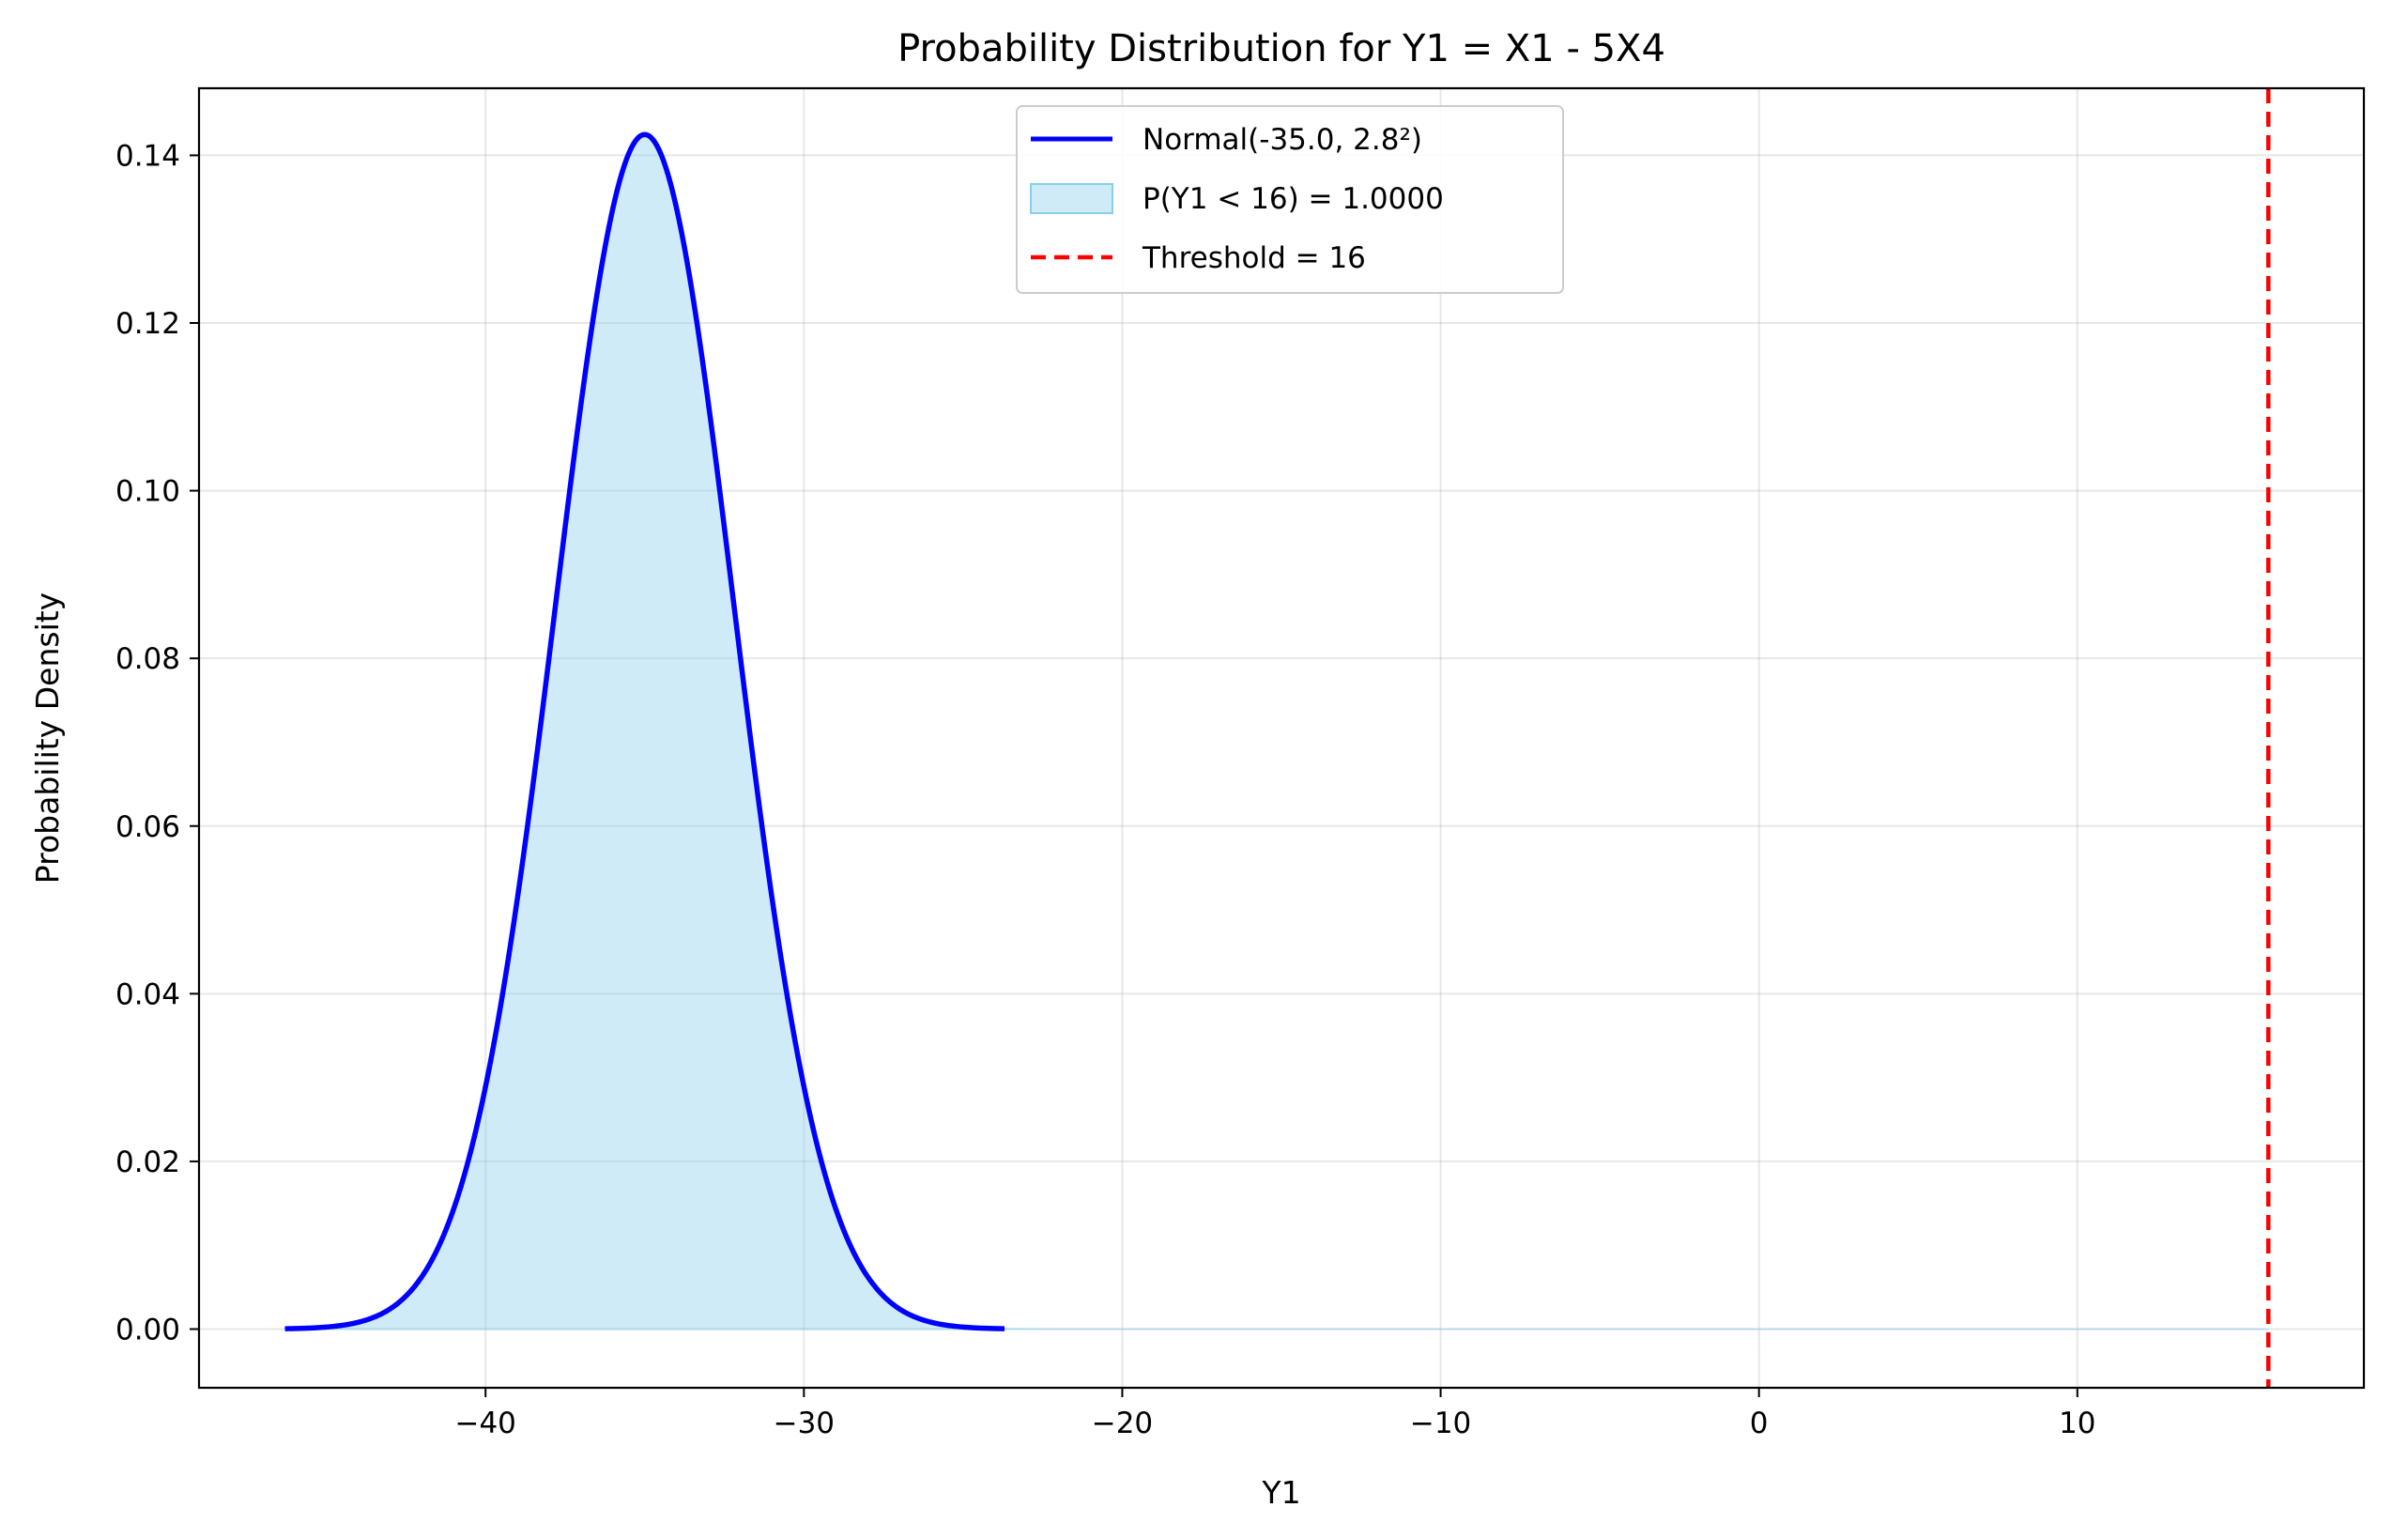 Image resolution: width=2408 pixels, height=1538 pixels. Describe the element at coordinates (1282, 140) in the screenshot. I see `legend-label-curve: Normal(-35.0, 2.8²)` at that location.